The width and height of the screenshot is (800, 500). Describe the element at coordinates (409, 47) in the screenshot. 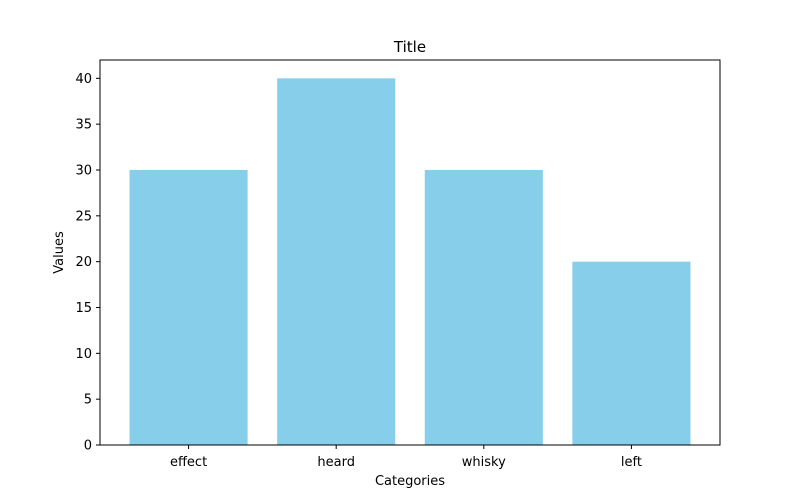

I see `chart-title: Title` at that location.